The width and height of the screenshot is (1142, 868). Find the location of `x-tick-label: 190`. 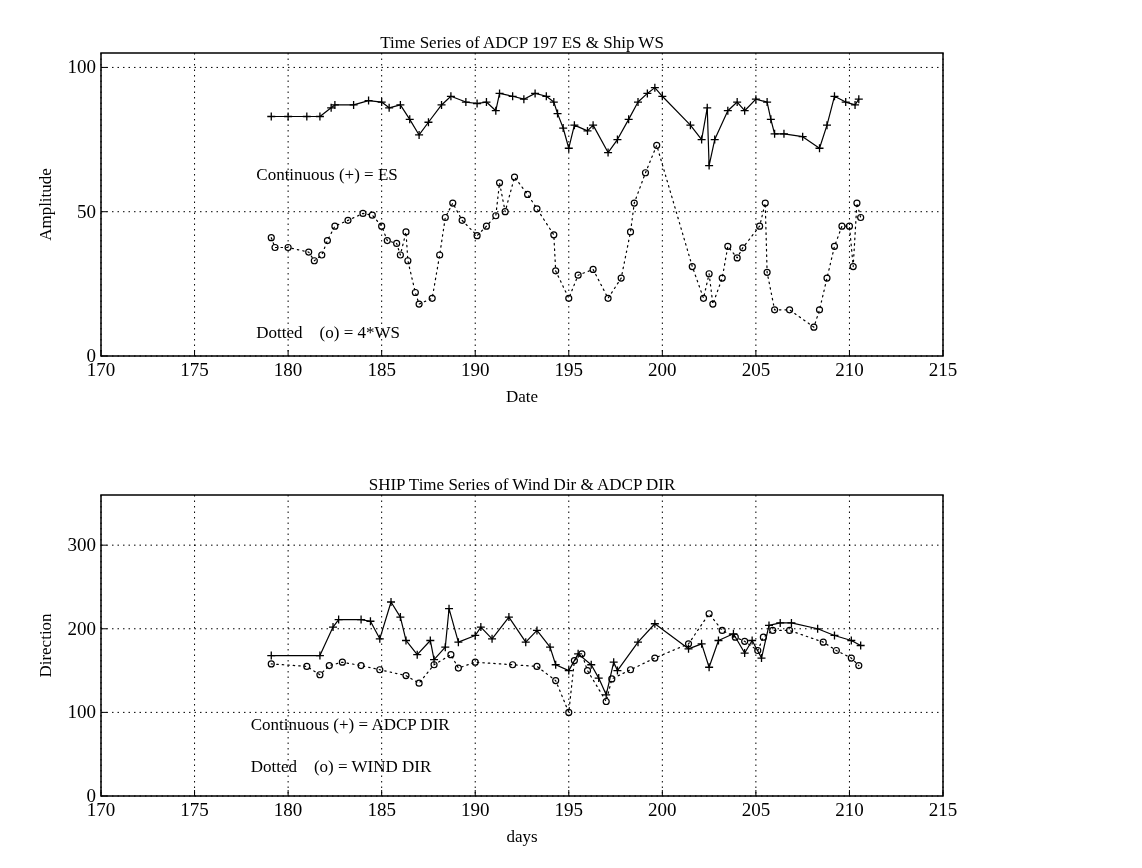

x-tick-label: 190 is located at coordinates (475, 809).